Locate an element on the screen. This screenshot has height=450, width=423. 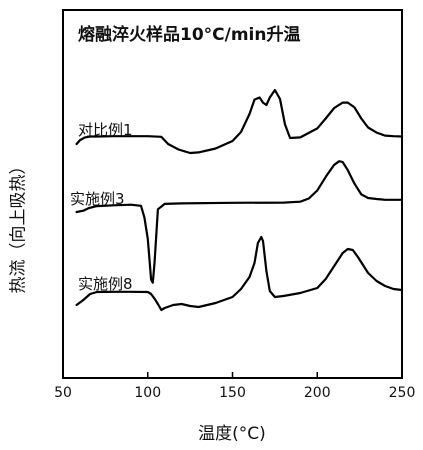
chart-title: 熔融淬火样品10°C/min升温 is located at coordinates (189, 34).